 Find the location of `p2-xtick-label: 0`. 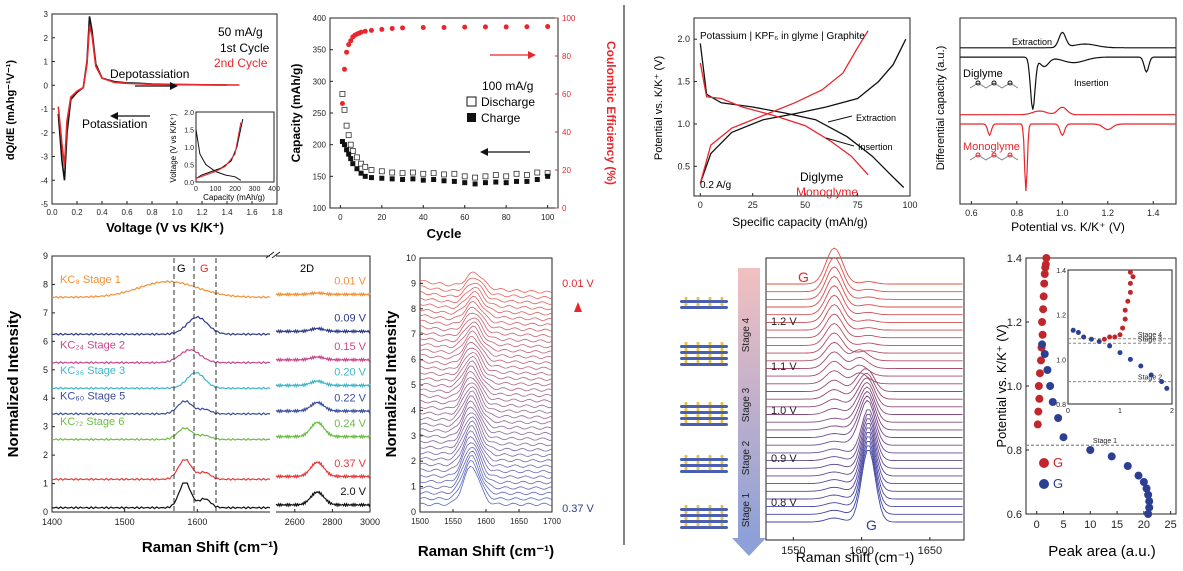

p2-xtick-label: 0 is located at coordinates (340, 217).